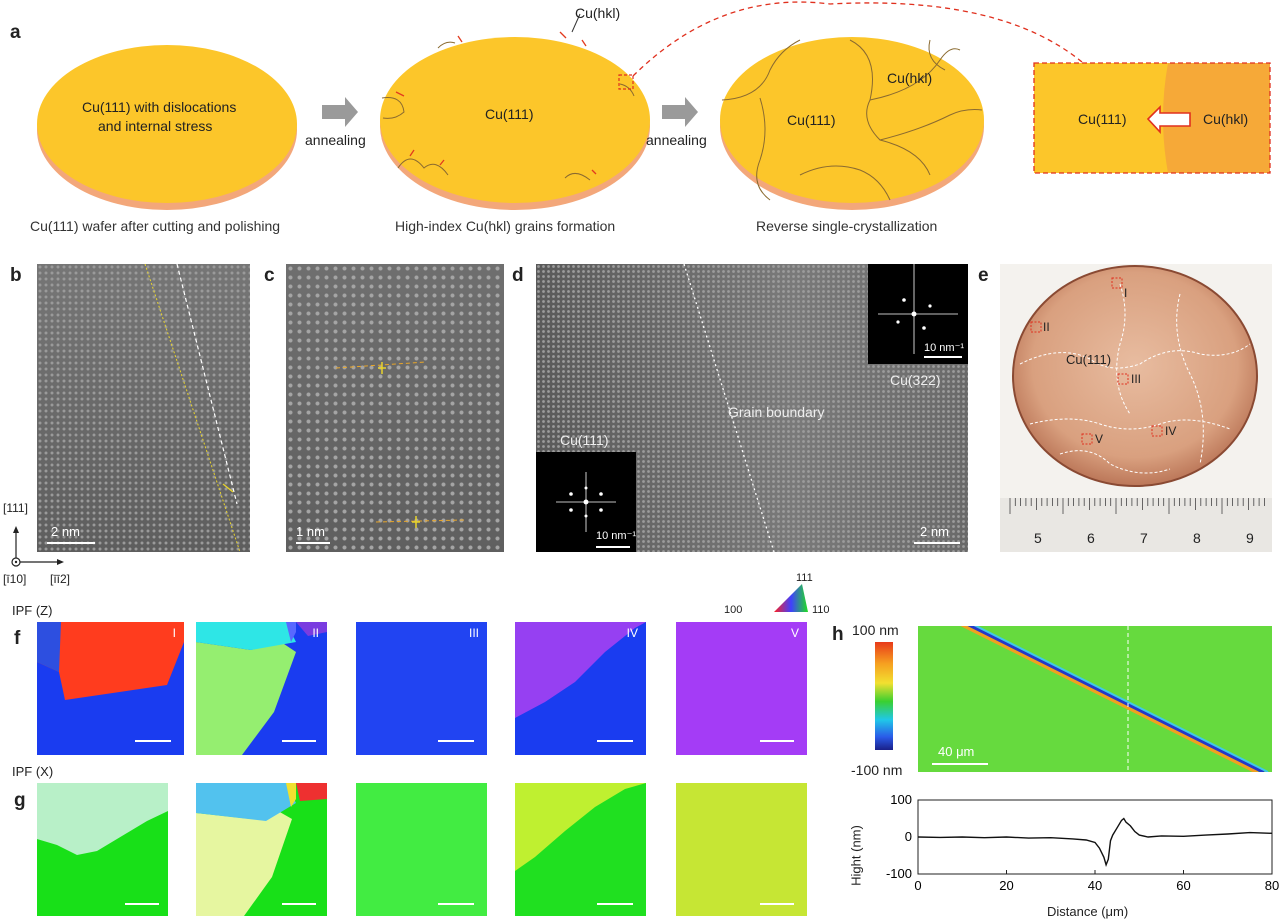 The image size is (1280, 922). What do you see at coordinates (616, 536) in the screenshot?
I see `fft-scale-text-left: 10 nm⁻¹` at bounding box center [616, 536].